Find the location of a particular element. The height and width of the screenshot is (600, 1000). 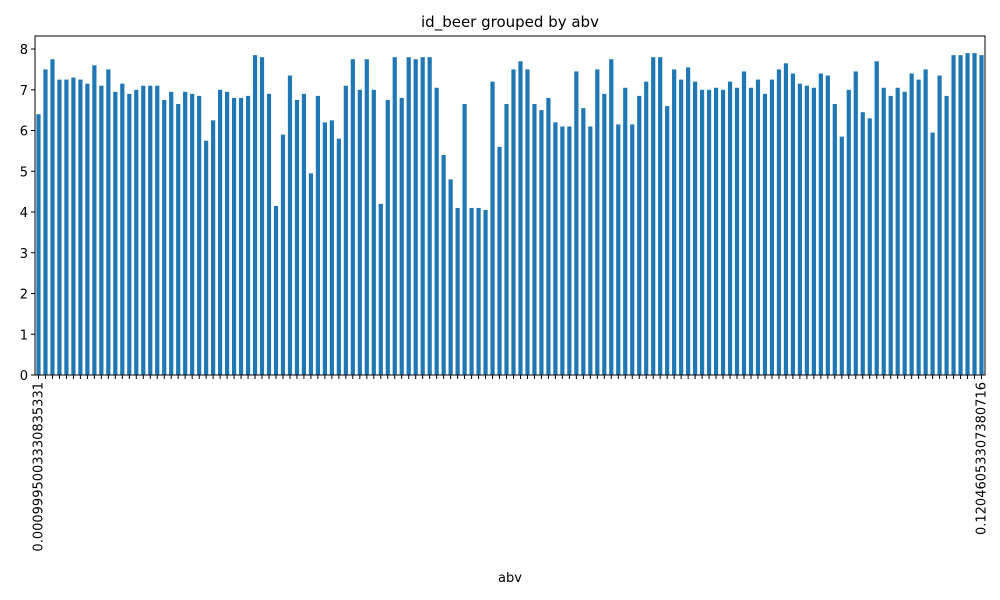

x-axis-label: abv is located at coordinates (510, 578).